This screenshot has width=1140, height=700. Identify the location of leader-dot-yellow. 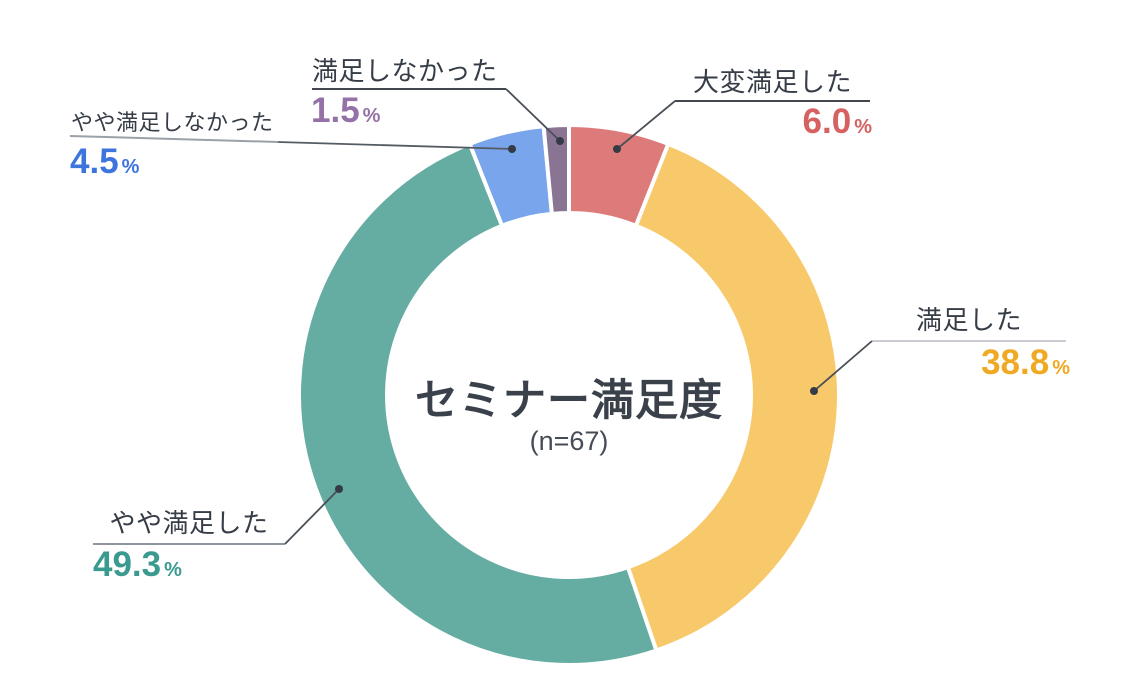
(814, 391).